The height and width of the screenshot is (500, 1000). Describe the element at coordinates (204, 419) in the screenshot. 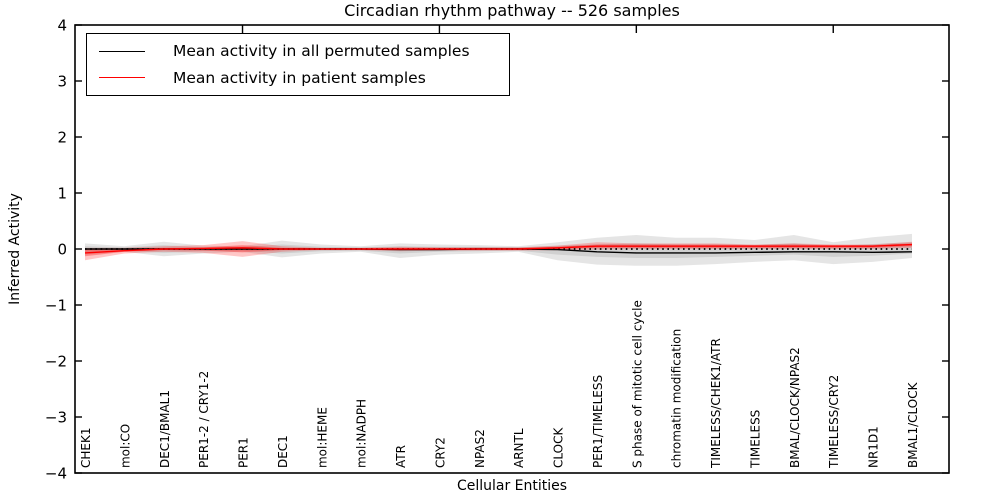

I see `entity-label: PER1-2 / CRY1-2` at that location.